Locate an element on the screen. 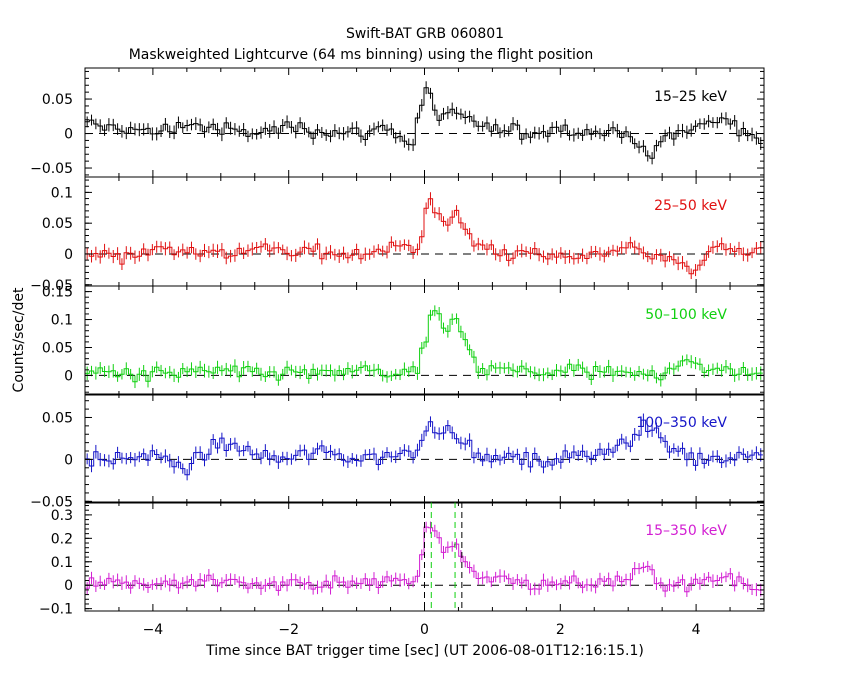 Image resolution: width=850 pixels, height=680 pixels. y-tick-label: 0.2 is located at coordinates (62, 539).